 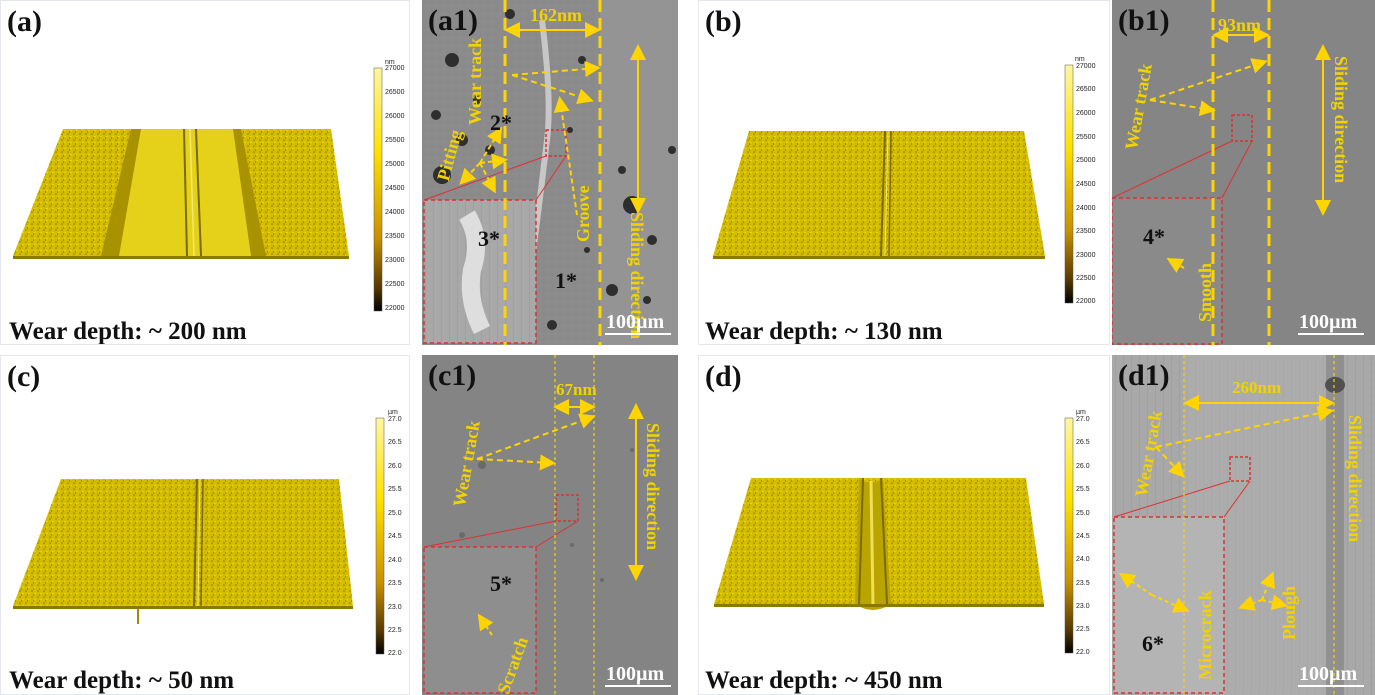 I want to click on track-width-label: 162nm, so click(x=556, y=15).